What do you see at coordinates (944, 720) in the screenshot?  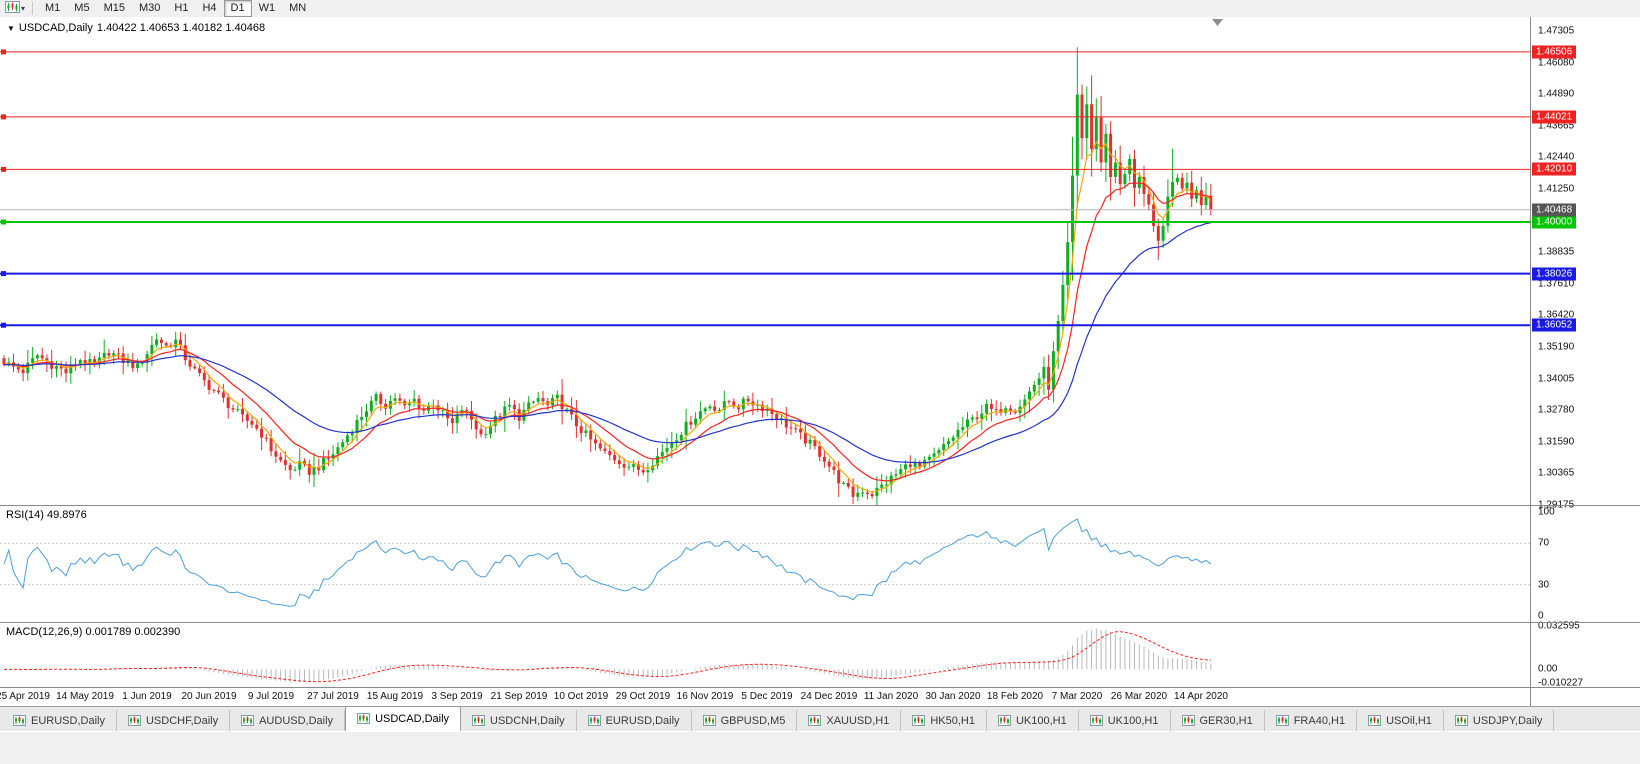 I see `tab-hk50-h1: HK50,H1` at bounding box center [944, 720].